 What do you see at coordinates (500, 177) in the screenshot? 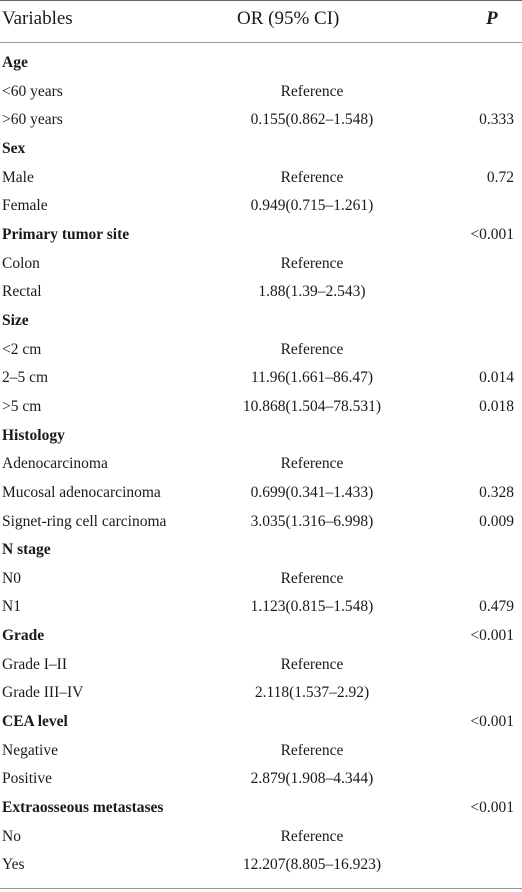
I see `p-value-cell: 0.72` at bounding box center [500, 177].